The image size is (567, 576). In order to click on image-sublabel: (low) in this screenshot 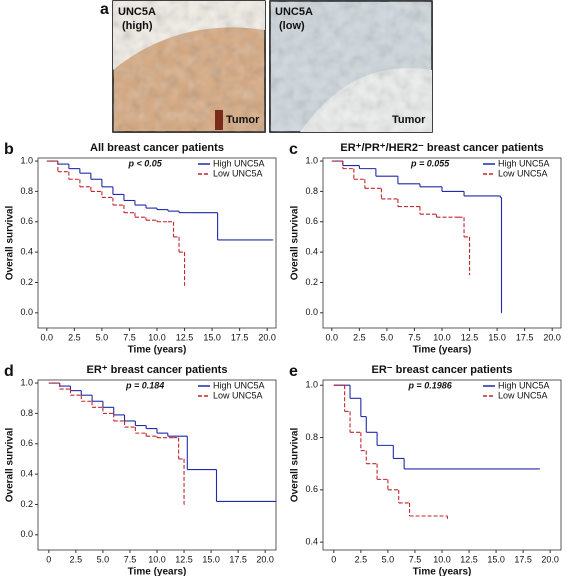, I will do `click(292, 26)`.